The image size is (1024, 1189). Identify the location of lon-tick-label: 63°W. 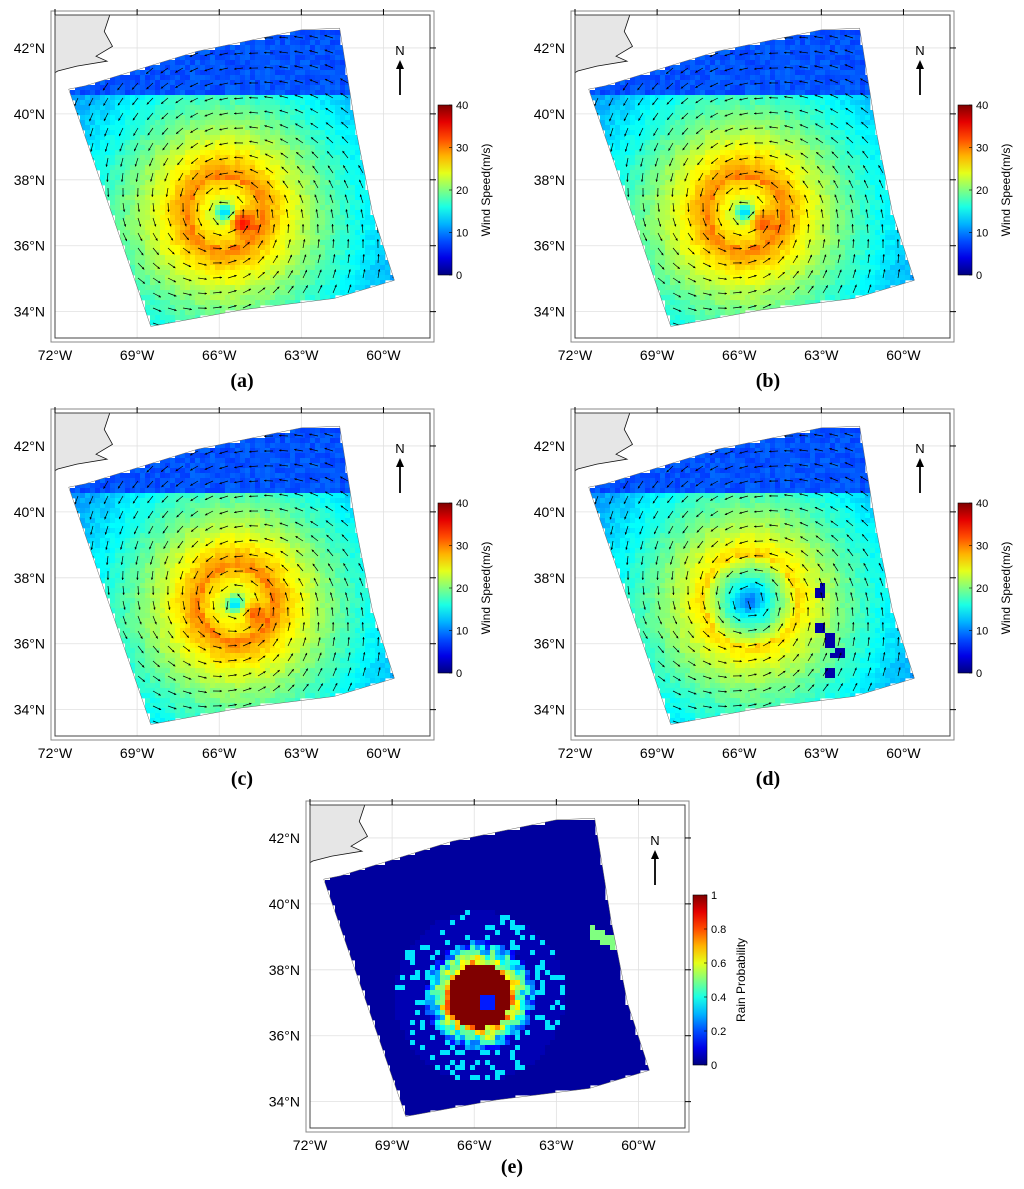
(301, 355).